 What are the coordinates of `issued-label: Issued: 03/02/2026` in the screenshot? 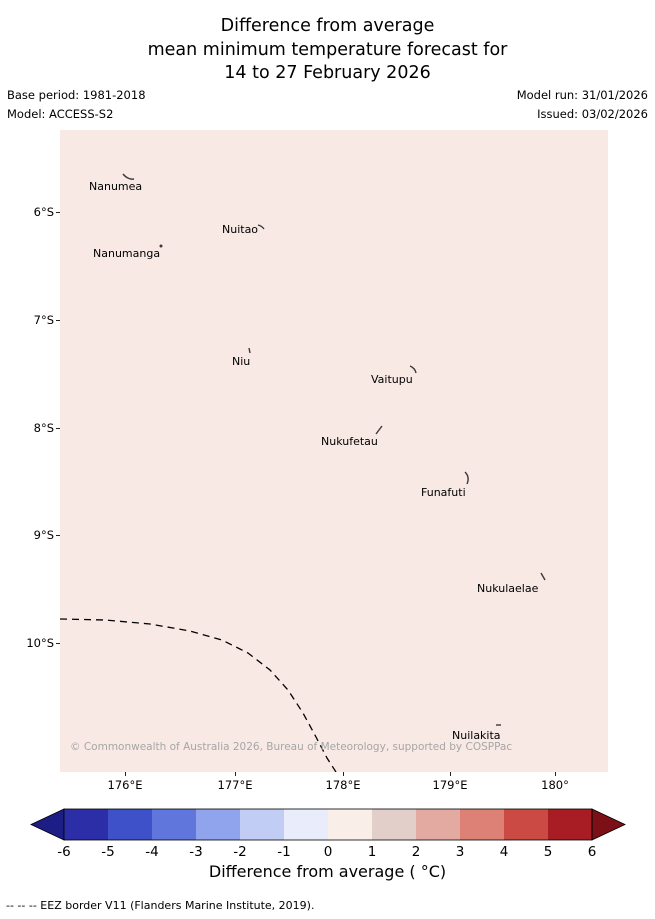 It's located at (592, 114).